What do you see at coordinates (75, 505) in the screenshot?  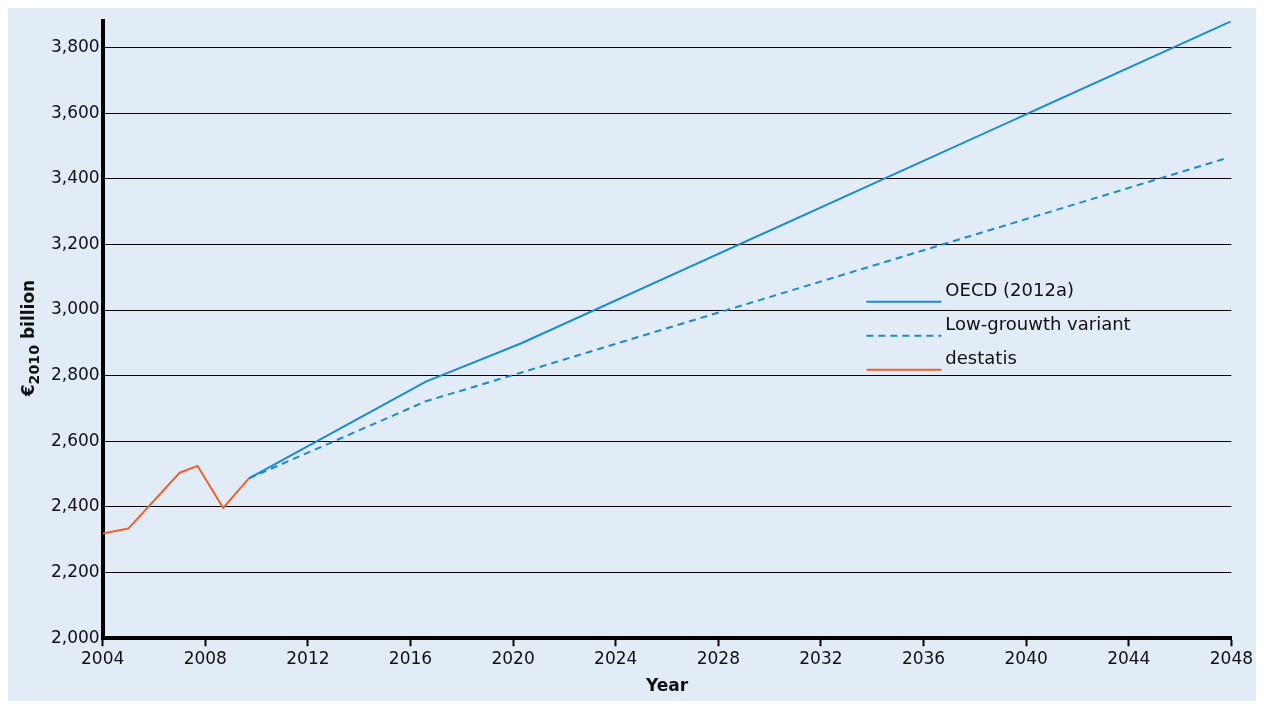 I see `y-tick-label: 2,400` at bounding box center [75, 505].